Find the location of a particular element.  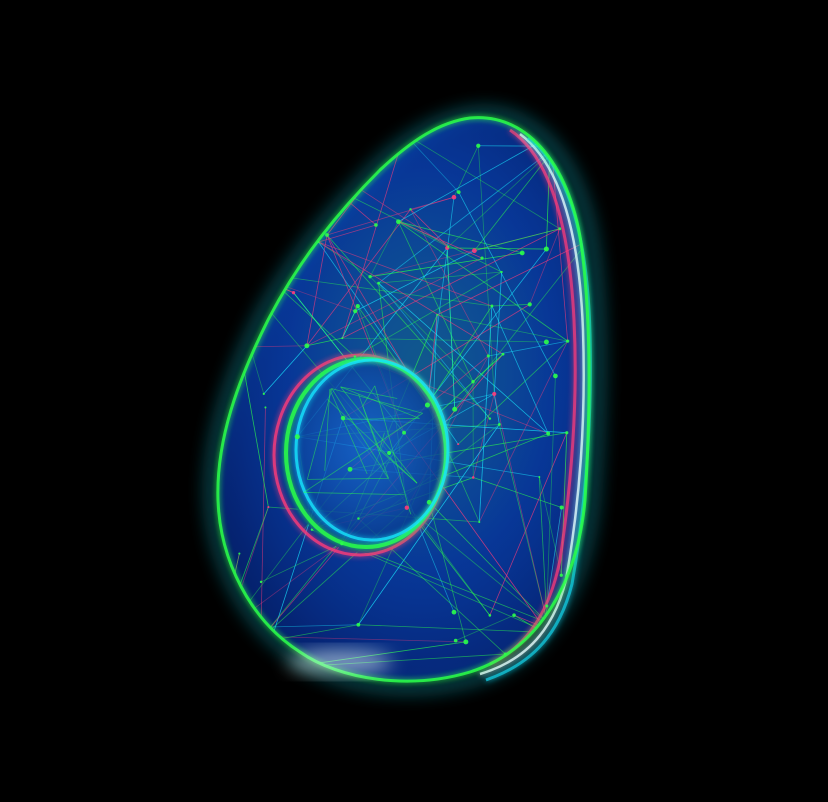

pit-mesh is located at coordinates (363, 450).